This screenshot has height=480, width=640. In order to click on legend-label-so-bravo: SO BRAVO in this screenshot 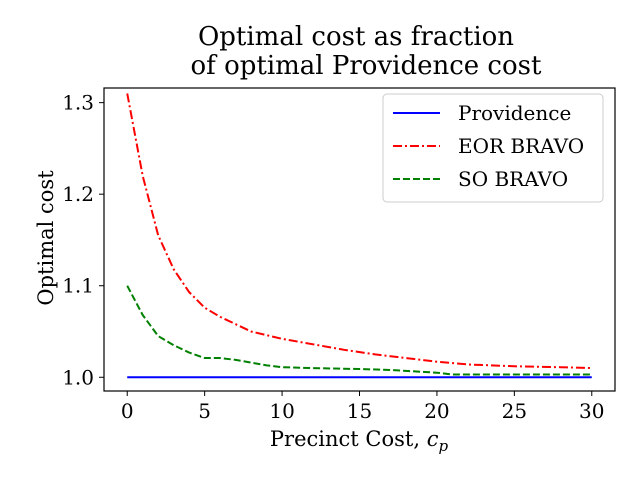, I will do `click(513, 179)`.